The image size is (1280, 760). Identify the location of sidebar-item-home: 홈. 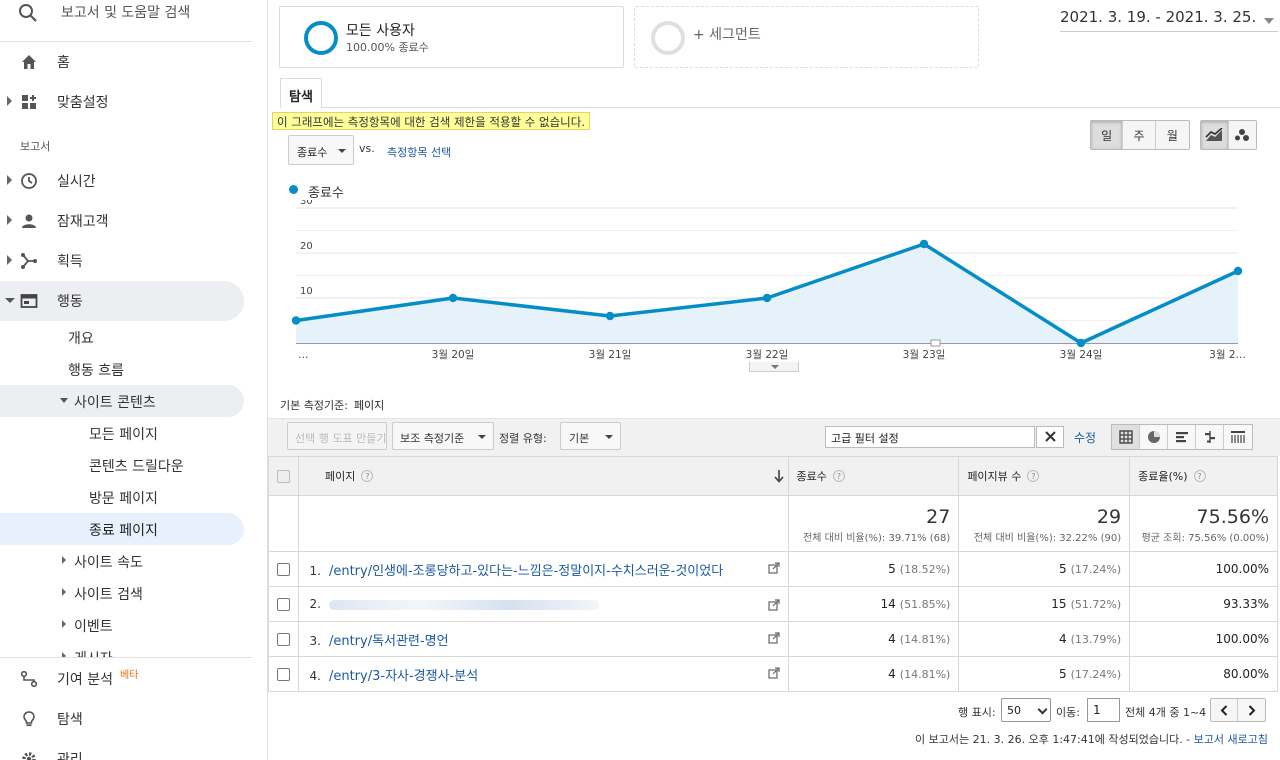
(122, 62).